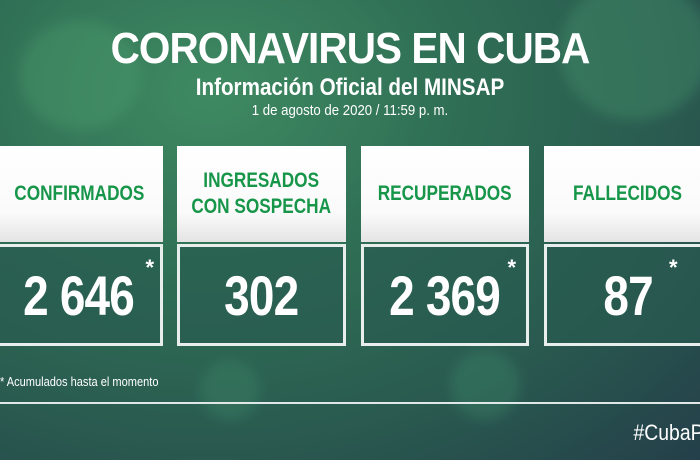 The width and height of the screenshot is (700, 460). What do you see at coordinates (628, 193) in the screenshot?
I see `stat-label: FALLECIDOS` at bounding box center [628, 193].